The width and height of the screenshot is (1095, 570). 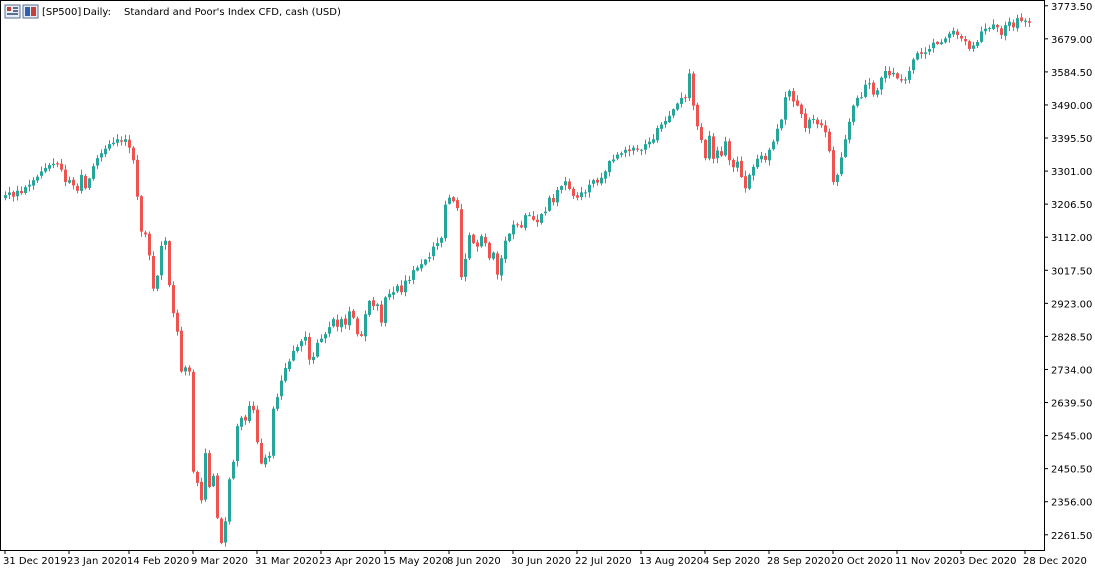 What do you see at coordinates (1071, 205) in the screenshot?
I see `y-tick-label: 3206.50` at bounding box center [1071, 205].